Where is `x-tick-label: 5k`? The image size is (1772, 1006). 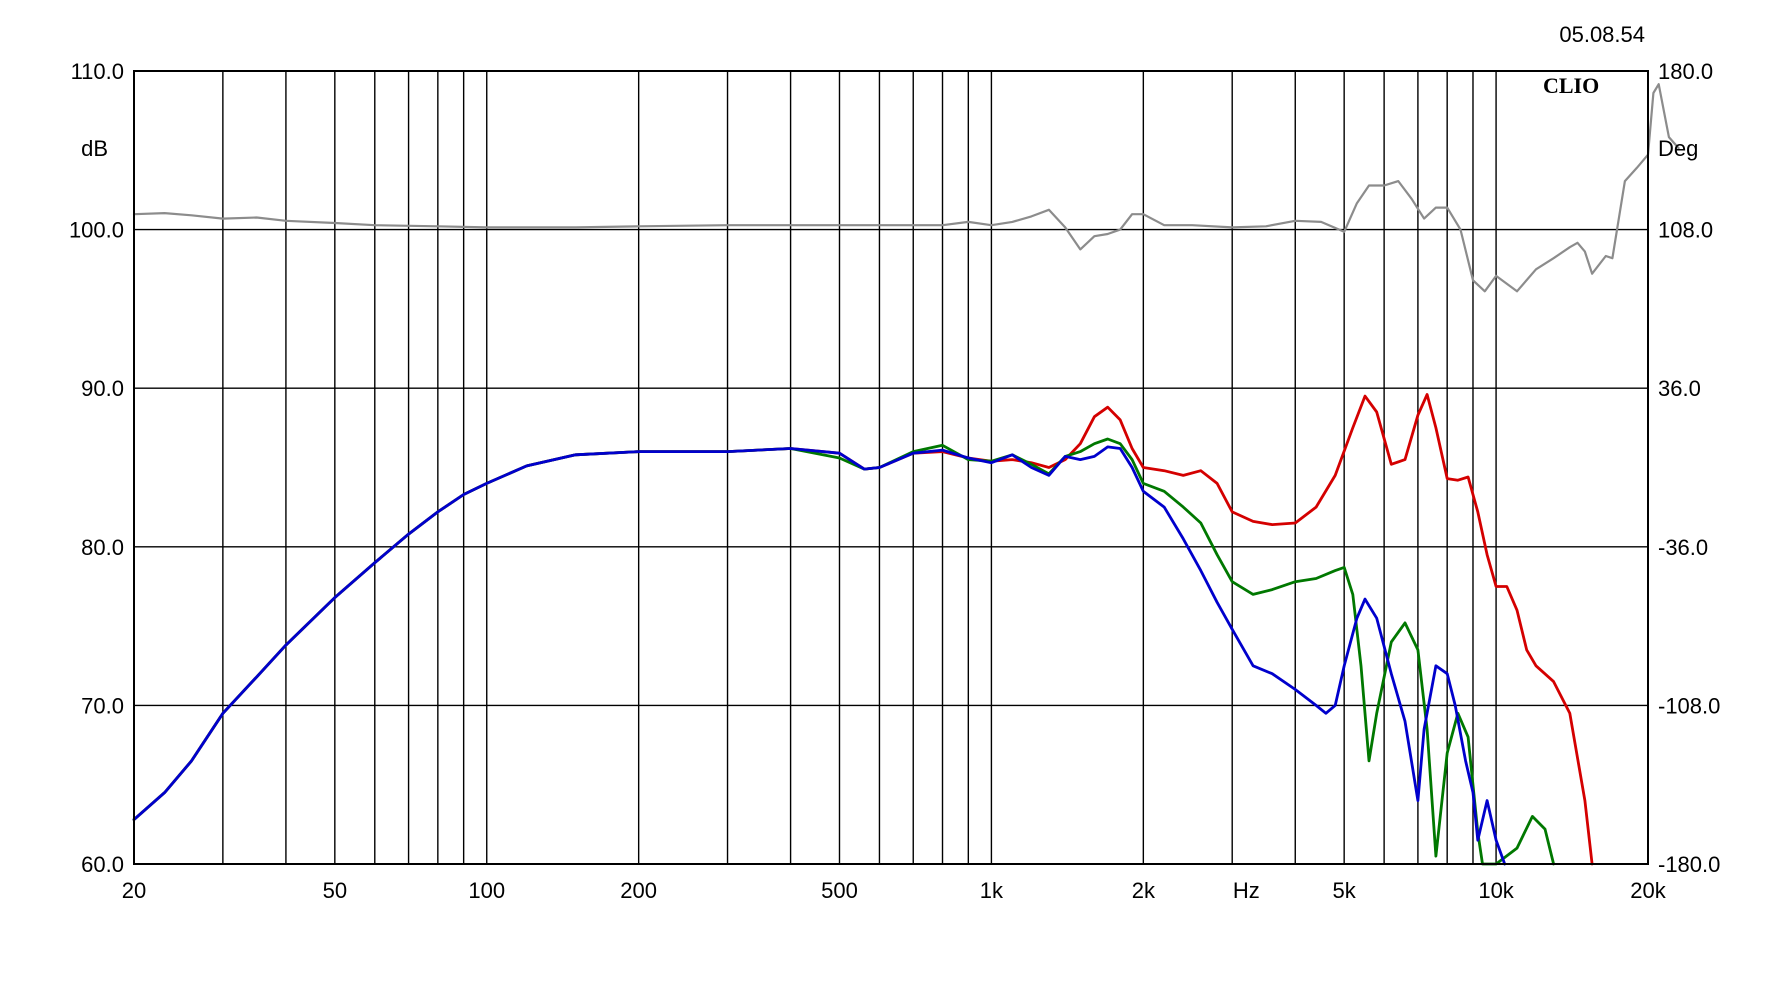 x-tick-label: 5k is located at coordinates (1345, 890).